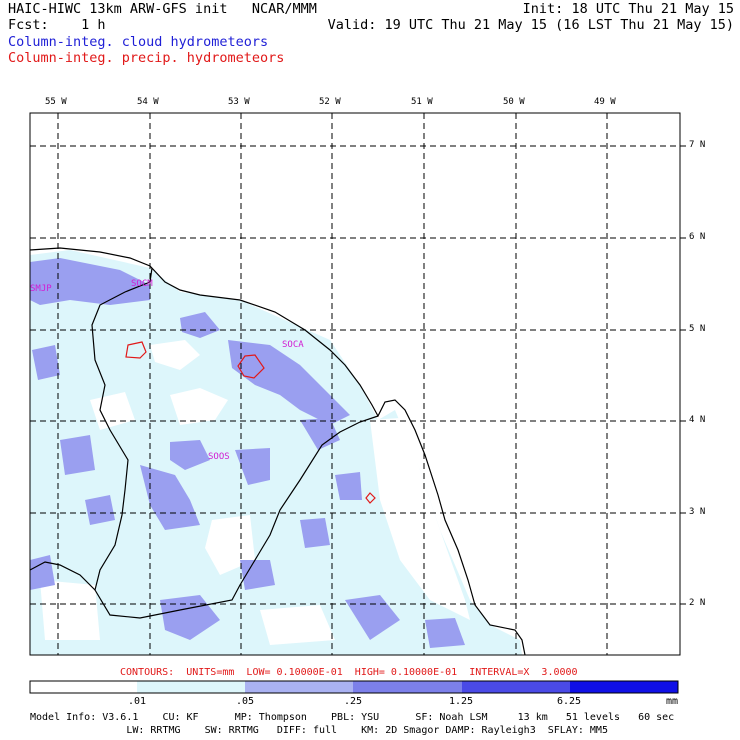 This screenshot has width=740, height=740. I want to click on init-time: Init: 18 UTC Thu 21 May 15, so click(628, 9).